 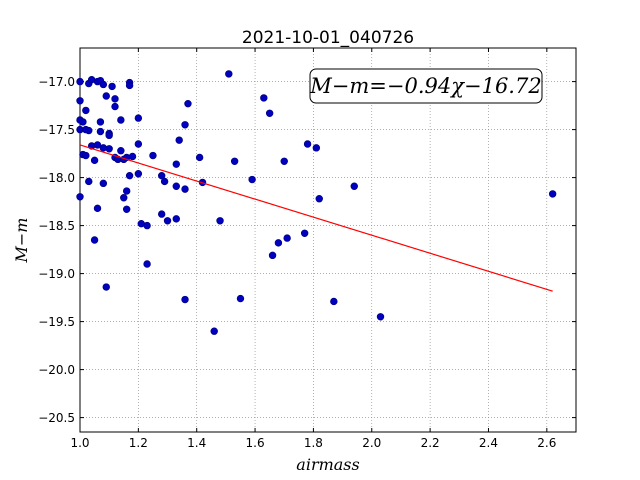 What do you see at coordinates (546, 443) in the screenshot?
I see `x-tick-label: 2.6` at bounding box center [546, 443].